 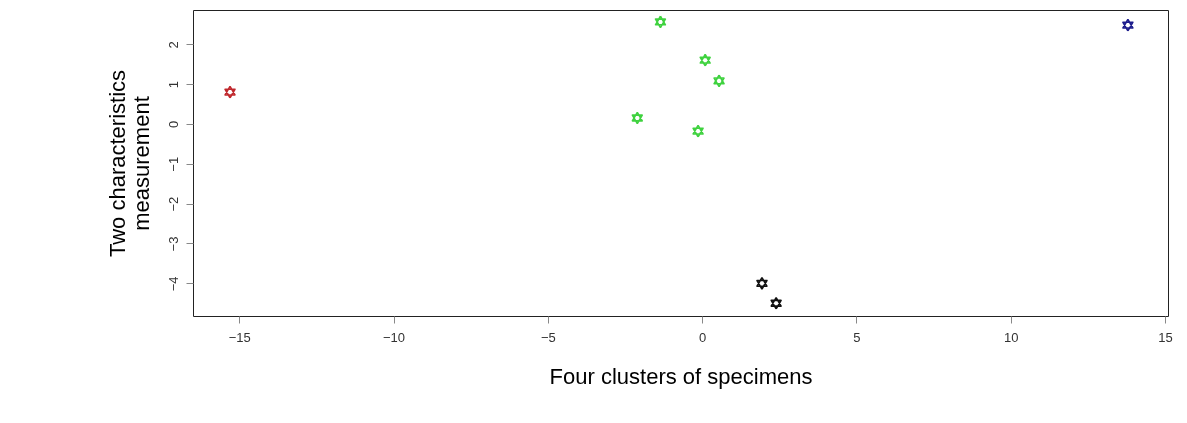 What do you see at coordinates (173, 164) in the screenshot?
I see `y-tick-label: −1` at bounding box center [173, 164].